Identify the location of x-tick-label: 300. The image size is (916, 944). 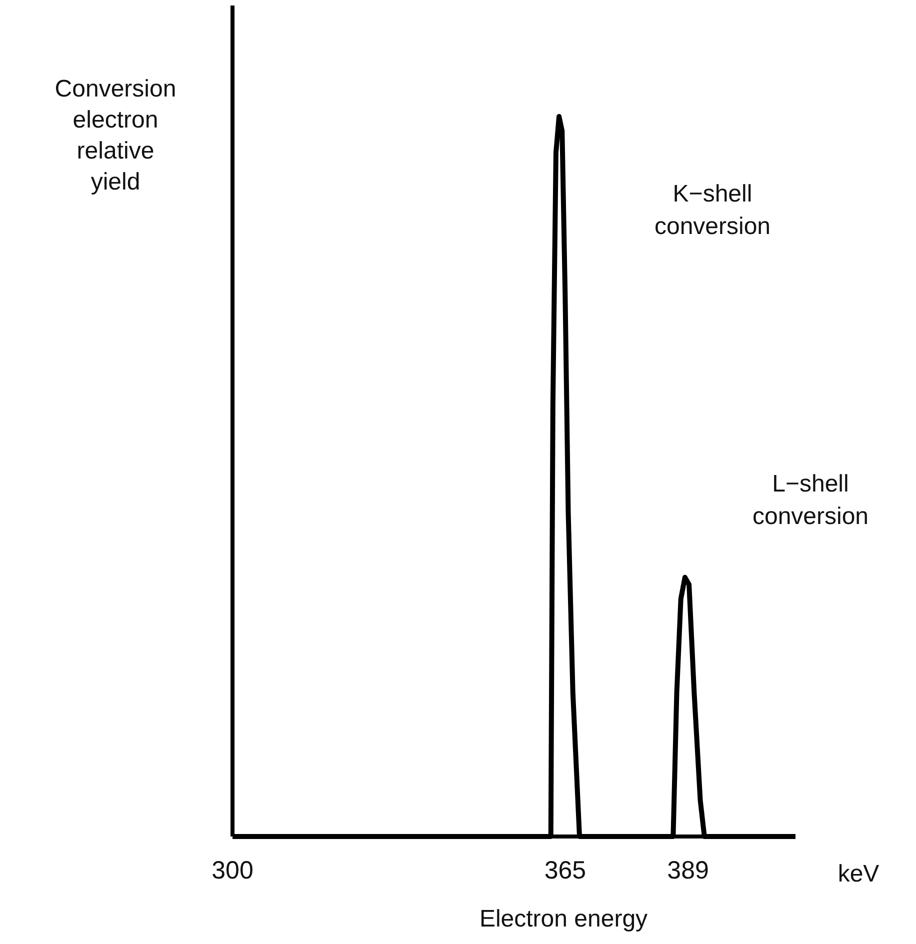
(233, 870).